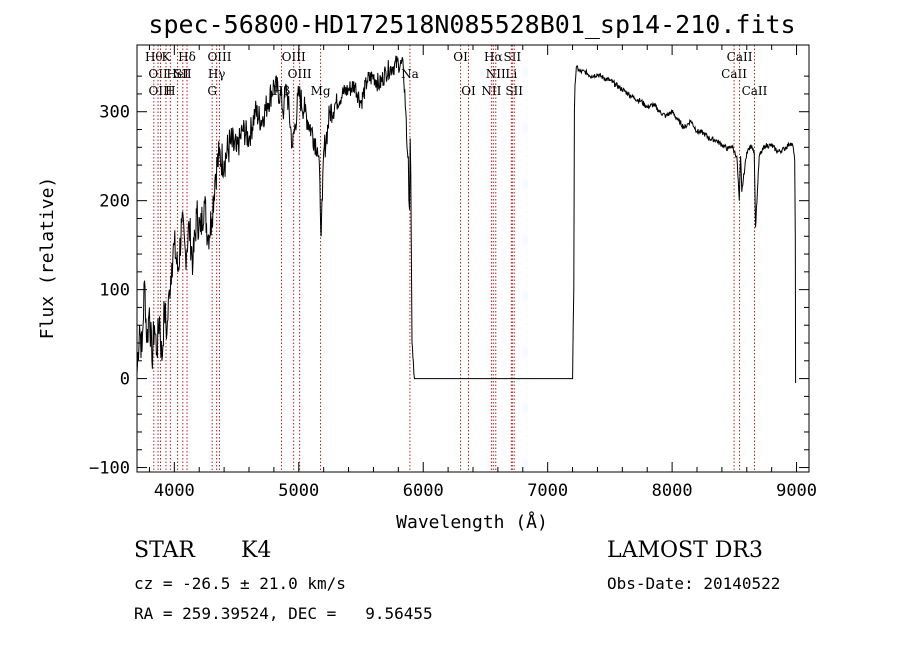 The height and width of the screenshot is (649, 900). What do you see at coordinates (240, 583) in the screenshot?
I see `redshift-cz: cz = -26.5 ± 21.0 km/s` at bounding box center [240, 583].